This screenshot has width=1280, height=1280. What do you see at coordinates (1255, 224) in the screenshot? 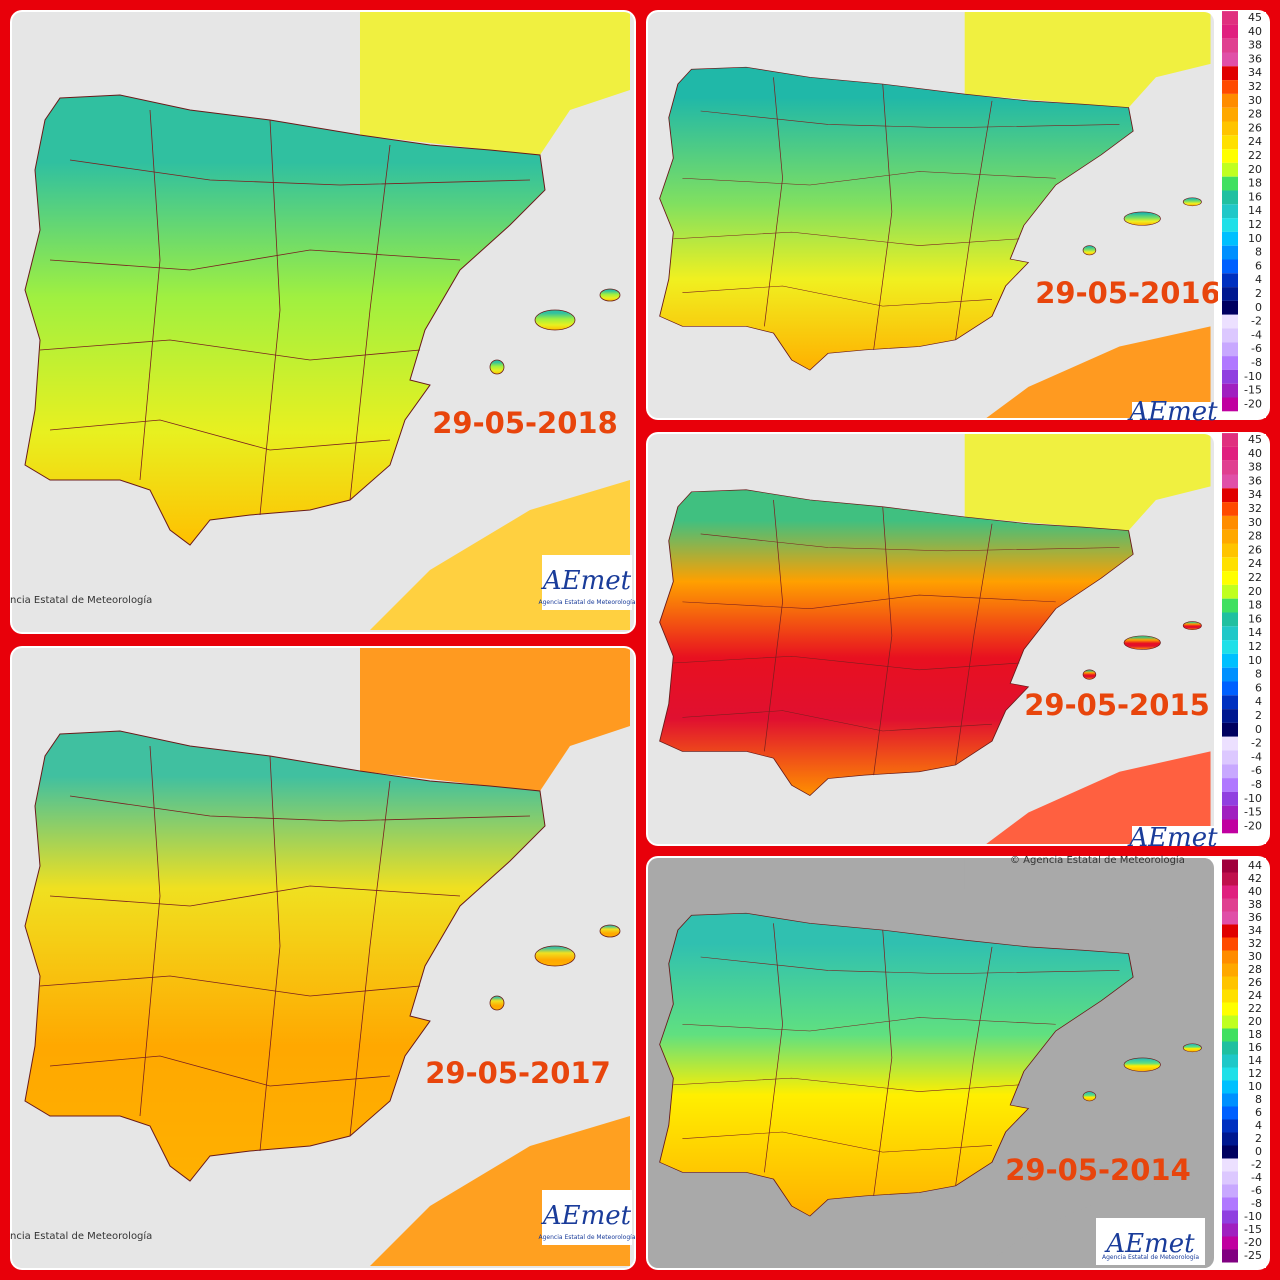
I see `legend-label: 12` at bounding box center [1255, 224].